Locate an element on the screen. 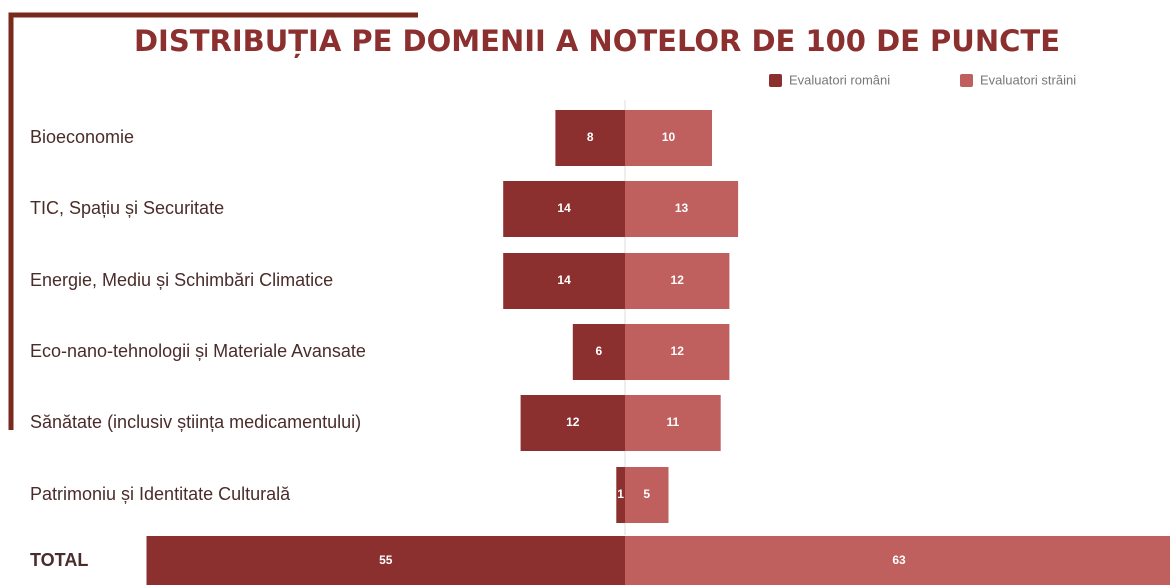 This screenshot has height=585, width=1170. total-label: TOTAL is located at coordinates (59, 560).